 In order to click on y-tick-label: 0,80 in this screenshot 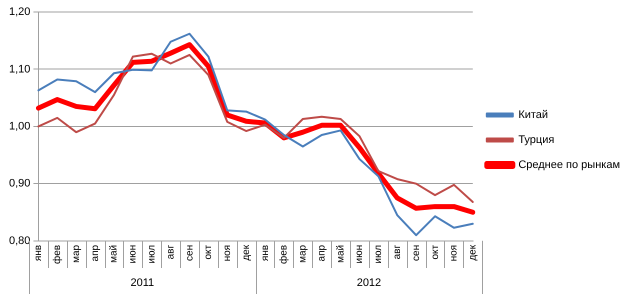, I will do `click(19, 240)`.